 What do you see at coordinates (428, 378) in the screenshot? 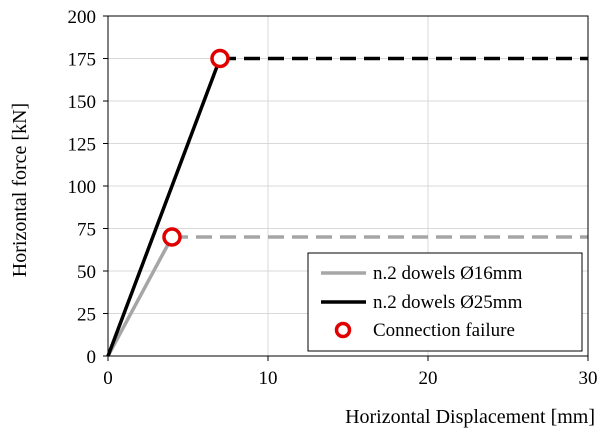
I see `x-tick-label: 20` at bounding box center [428, 378].